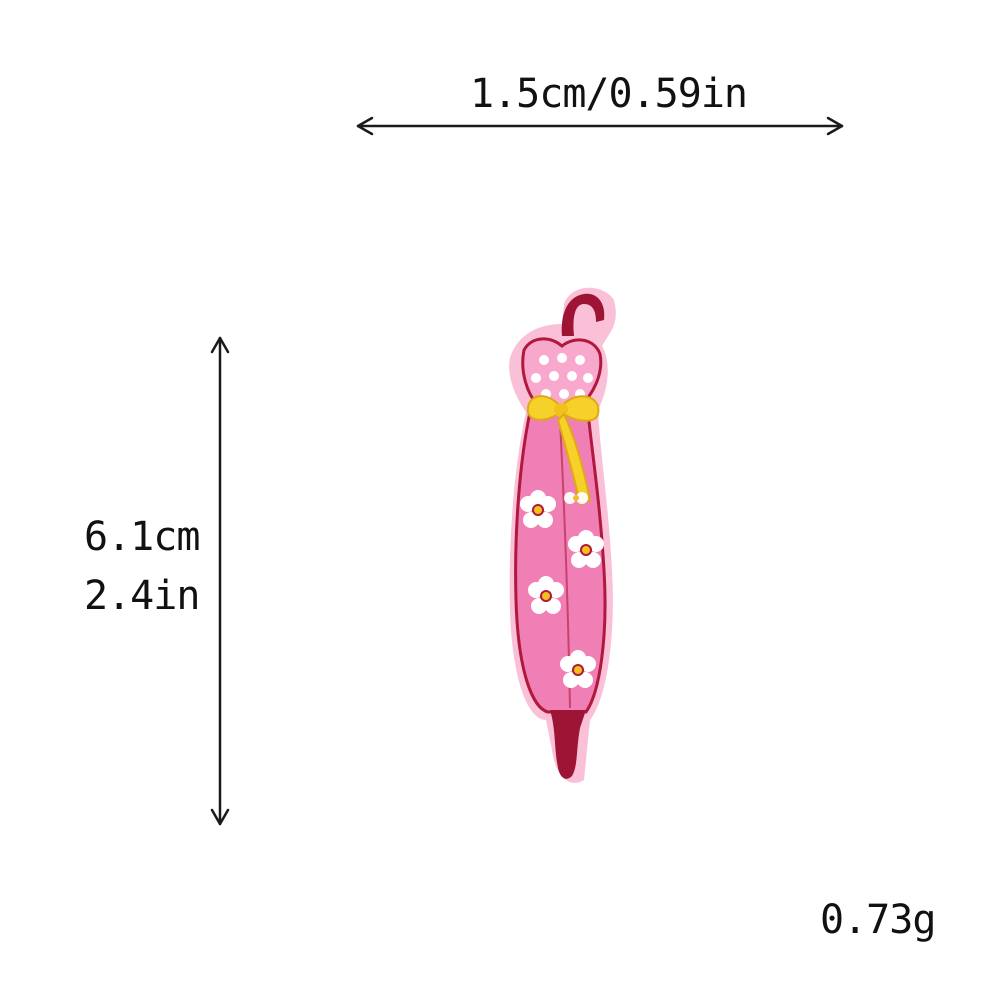 This screenshot has width=1000, height=1000. What do you see at coordinates (142, 537) in the screenshot?
I see `height-cm-label: 6.1cm` at bounding box center [142, 537].